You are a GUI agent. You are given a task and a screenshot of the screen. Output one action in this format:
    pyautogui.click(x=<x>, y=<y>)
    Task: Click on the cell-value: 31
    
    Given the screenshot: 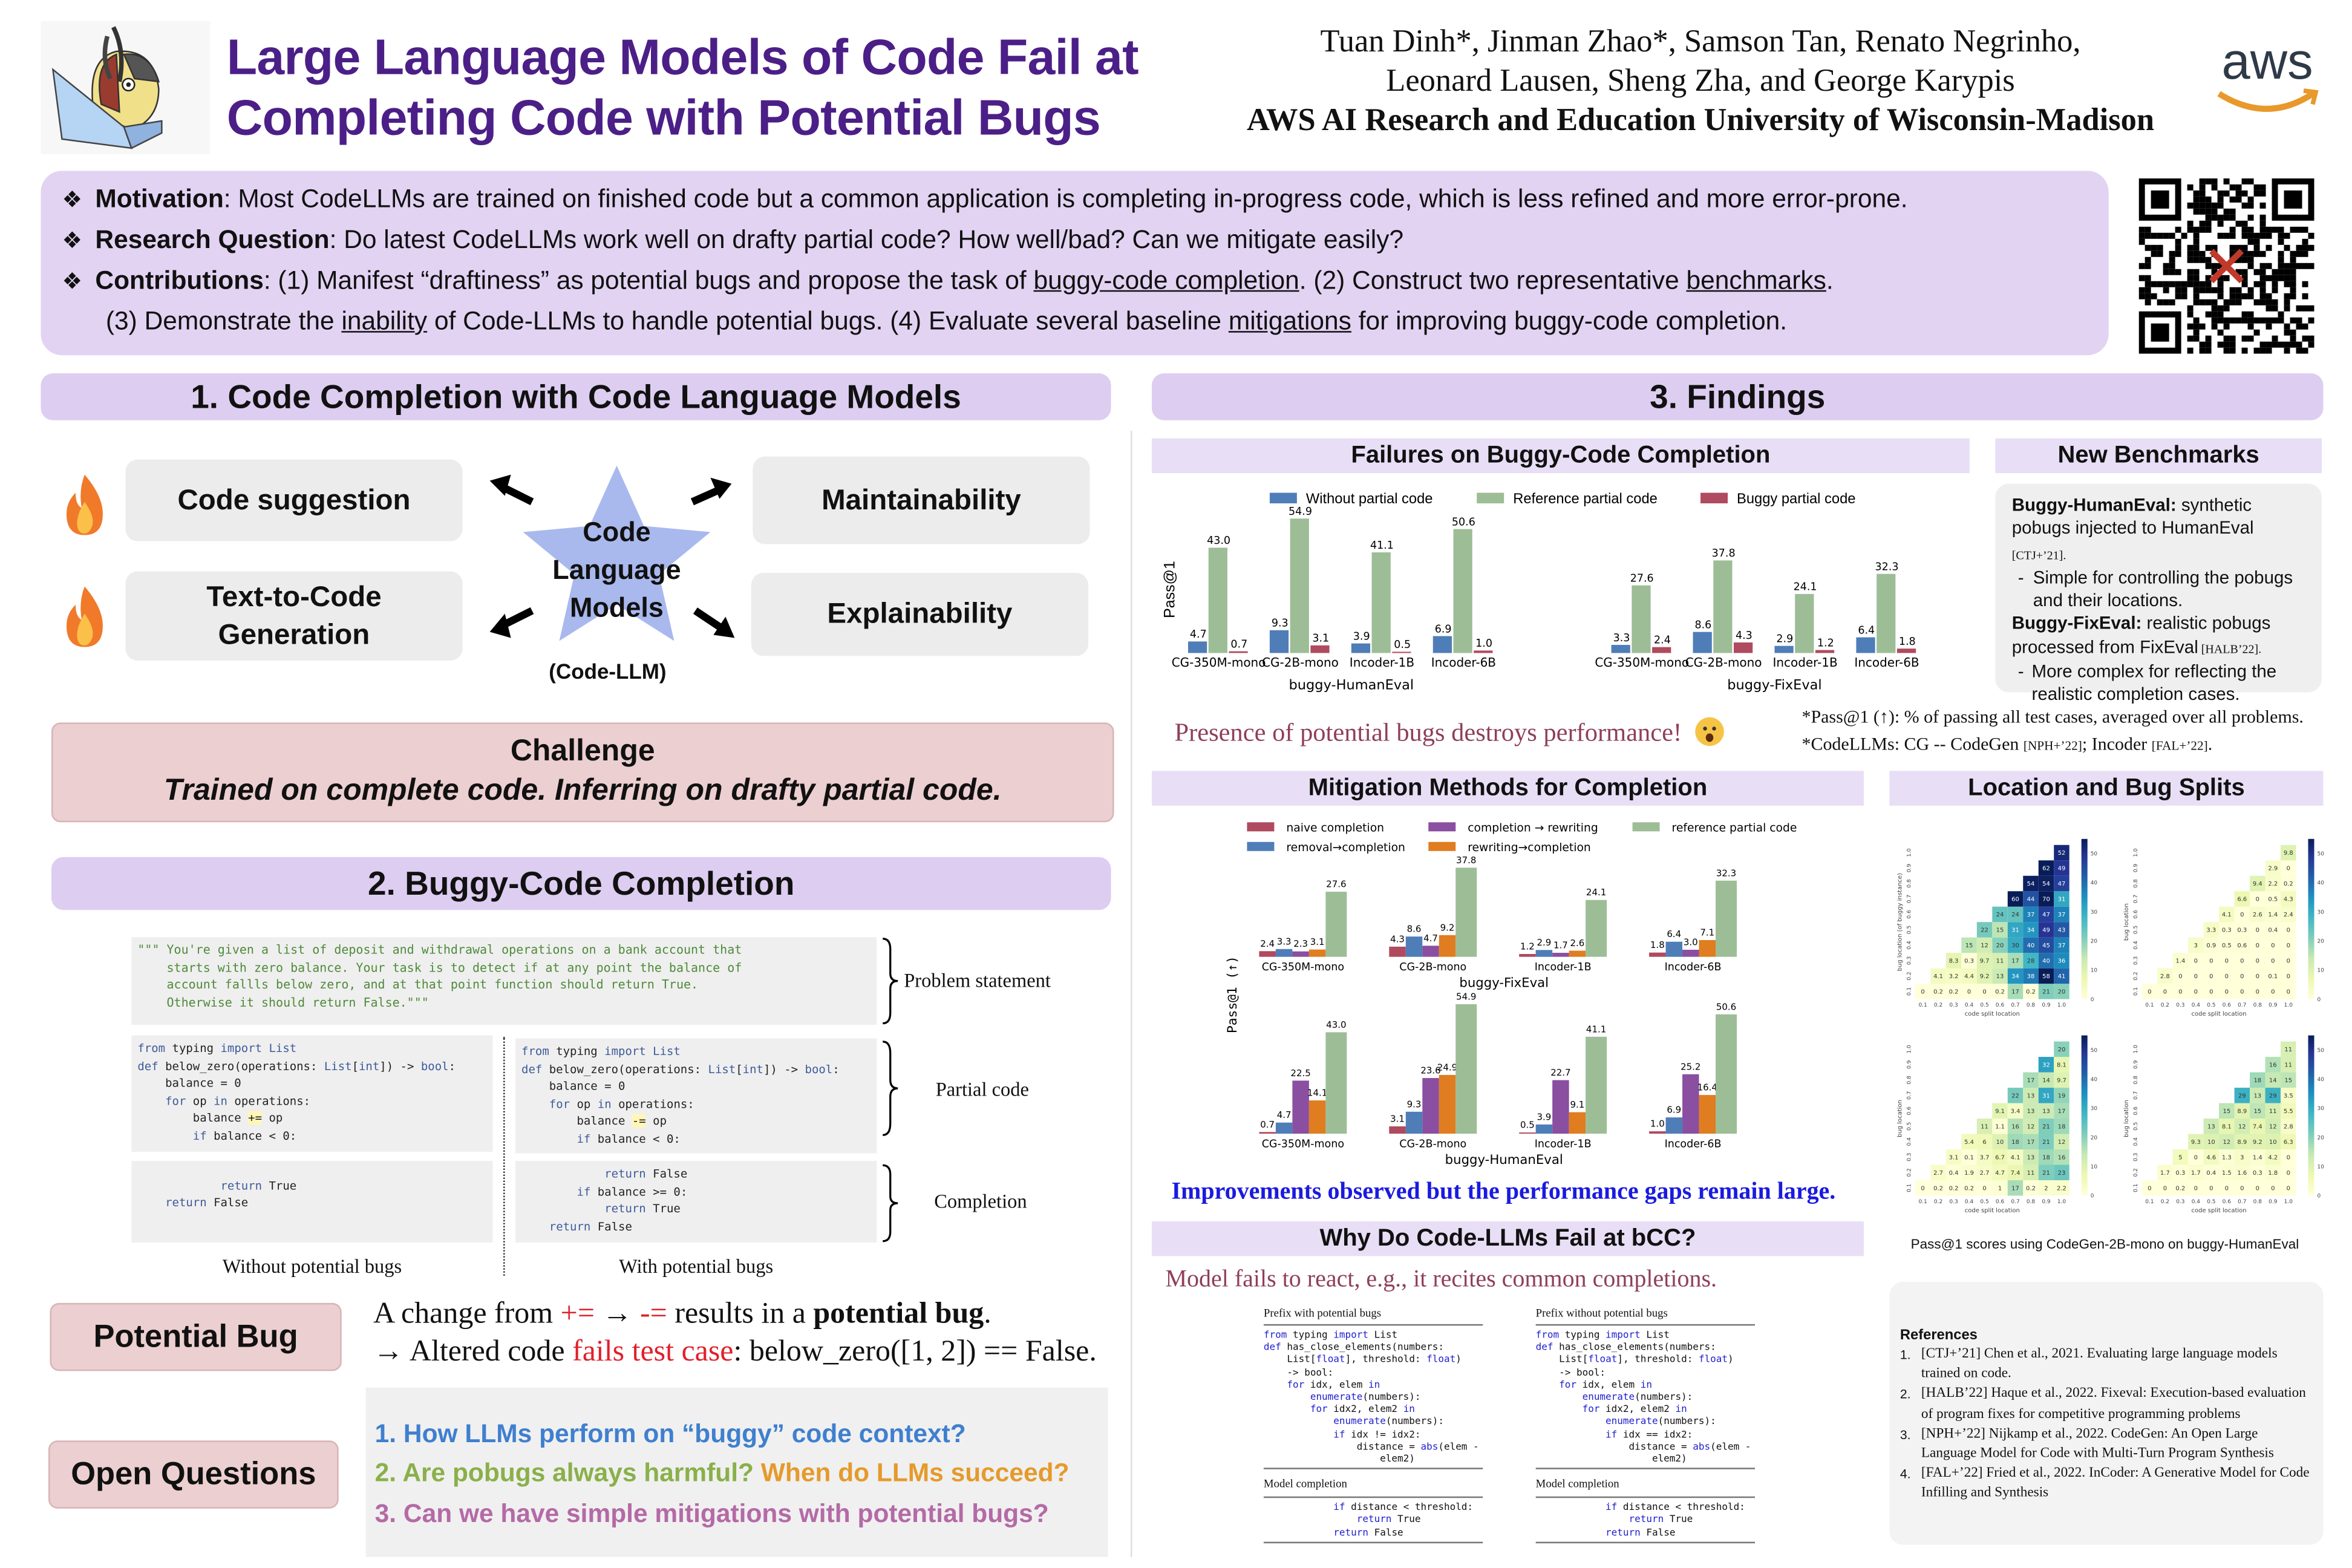 What is the action you would take?
    pyautogui.click(x=2046, y=1096)
    